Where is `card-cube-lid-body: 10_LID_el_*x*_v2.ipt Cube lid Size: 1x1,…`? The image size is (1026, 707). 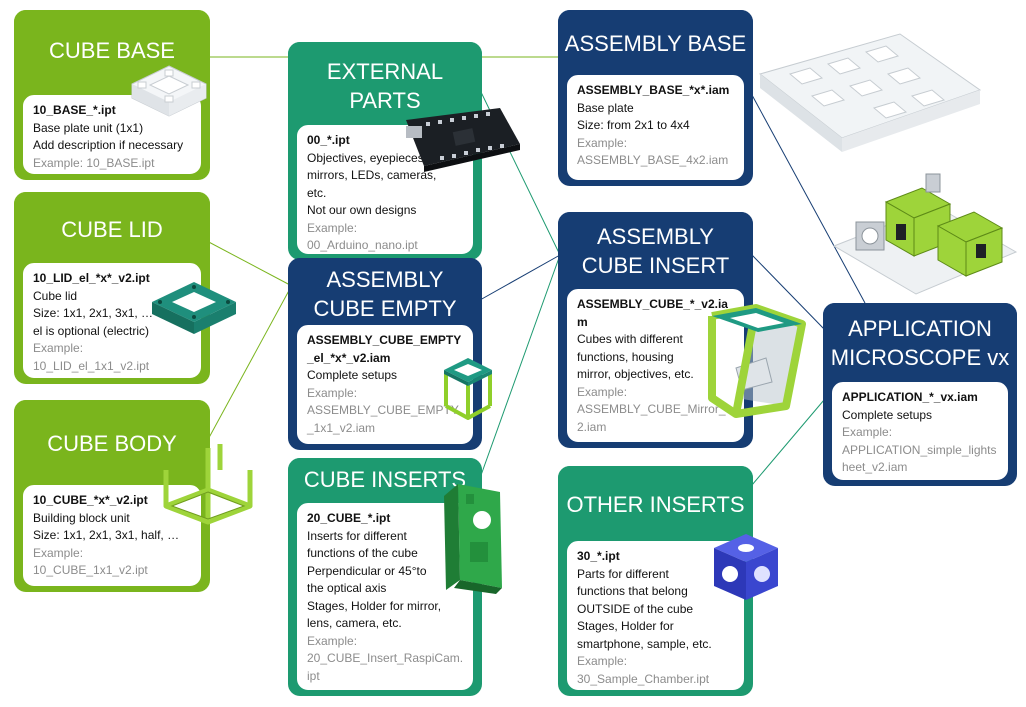 card-cube-lid-body: 10_LID_el_*x*_v2.ipt Cube lid Size: 1x1,… is located at coordinates (112, 320).